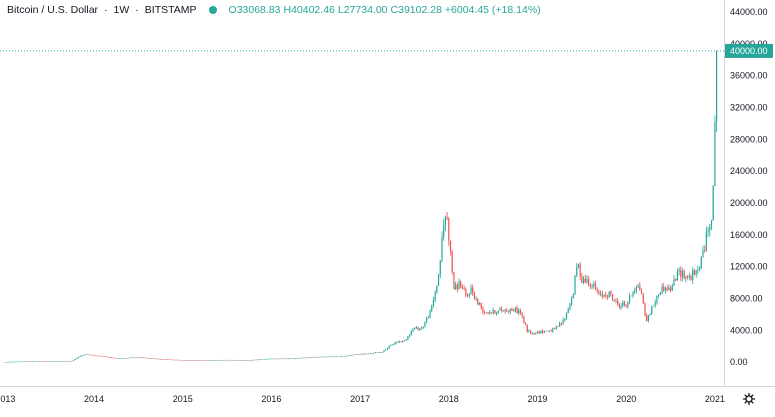 This screenshot has height=417, width=775. Describe the element at coordinates (749, 203) in the screenshot. I see `y-tick-label: 20000.00` at that location.